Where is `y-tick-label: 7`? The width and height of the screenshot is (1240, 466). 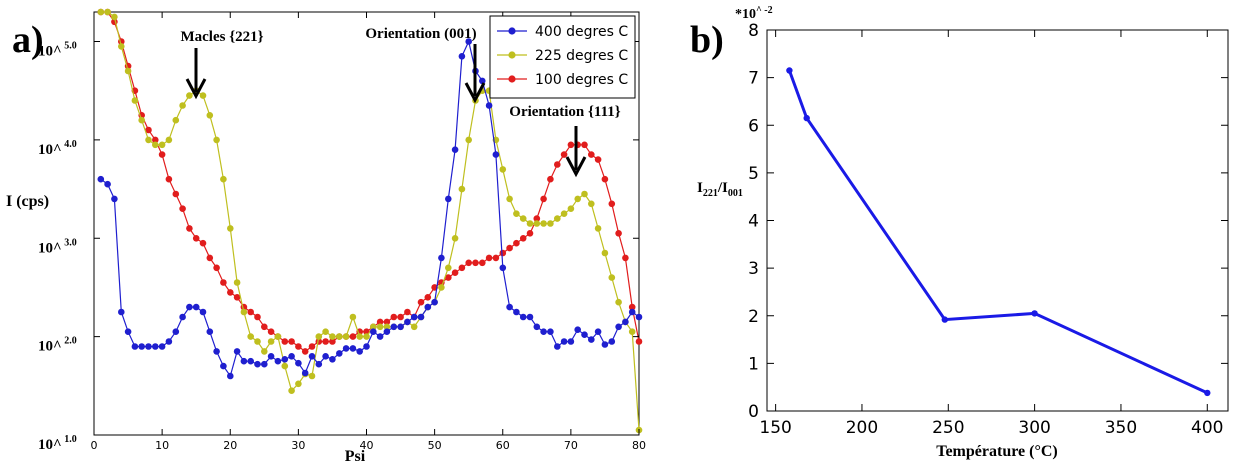
y-tick-label: 7 is located at coordinates (753, 79).